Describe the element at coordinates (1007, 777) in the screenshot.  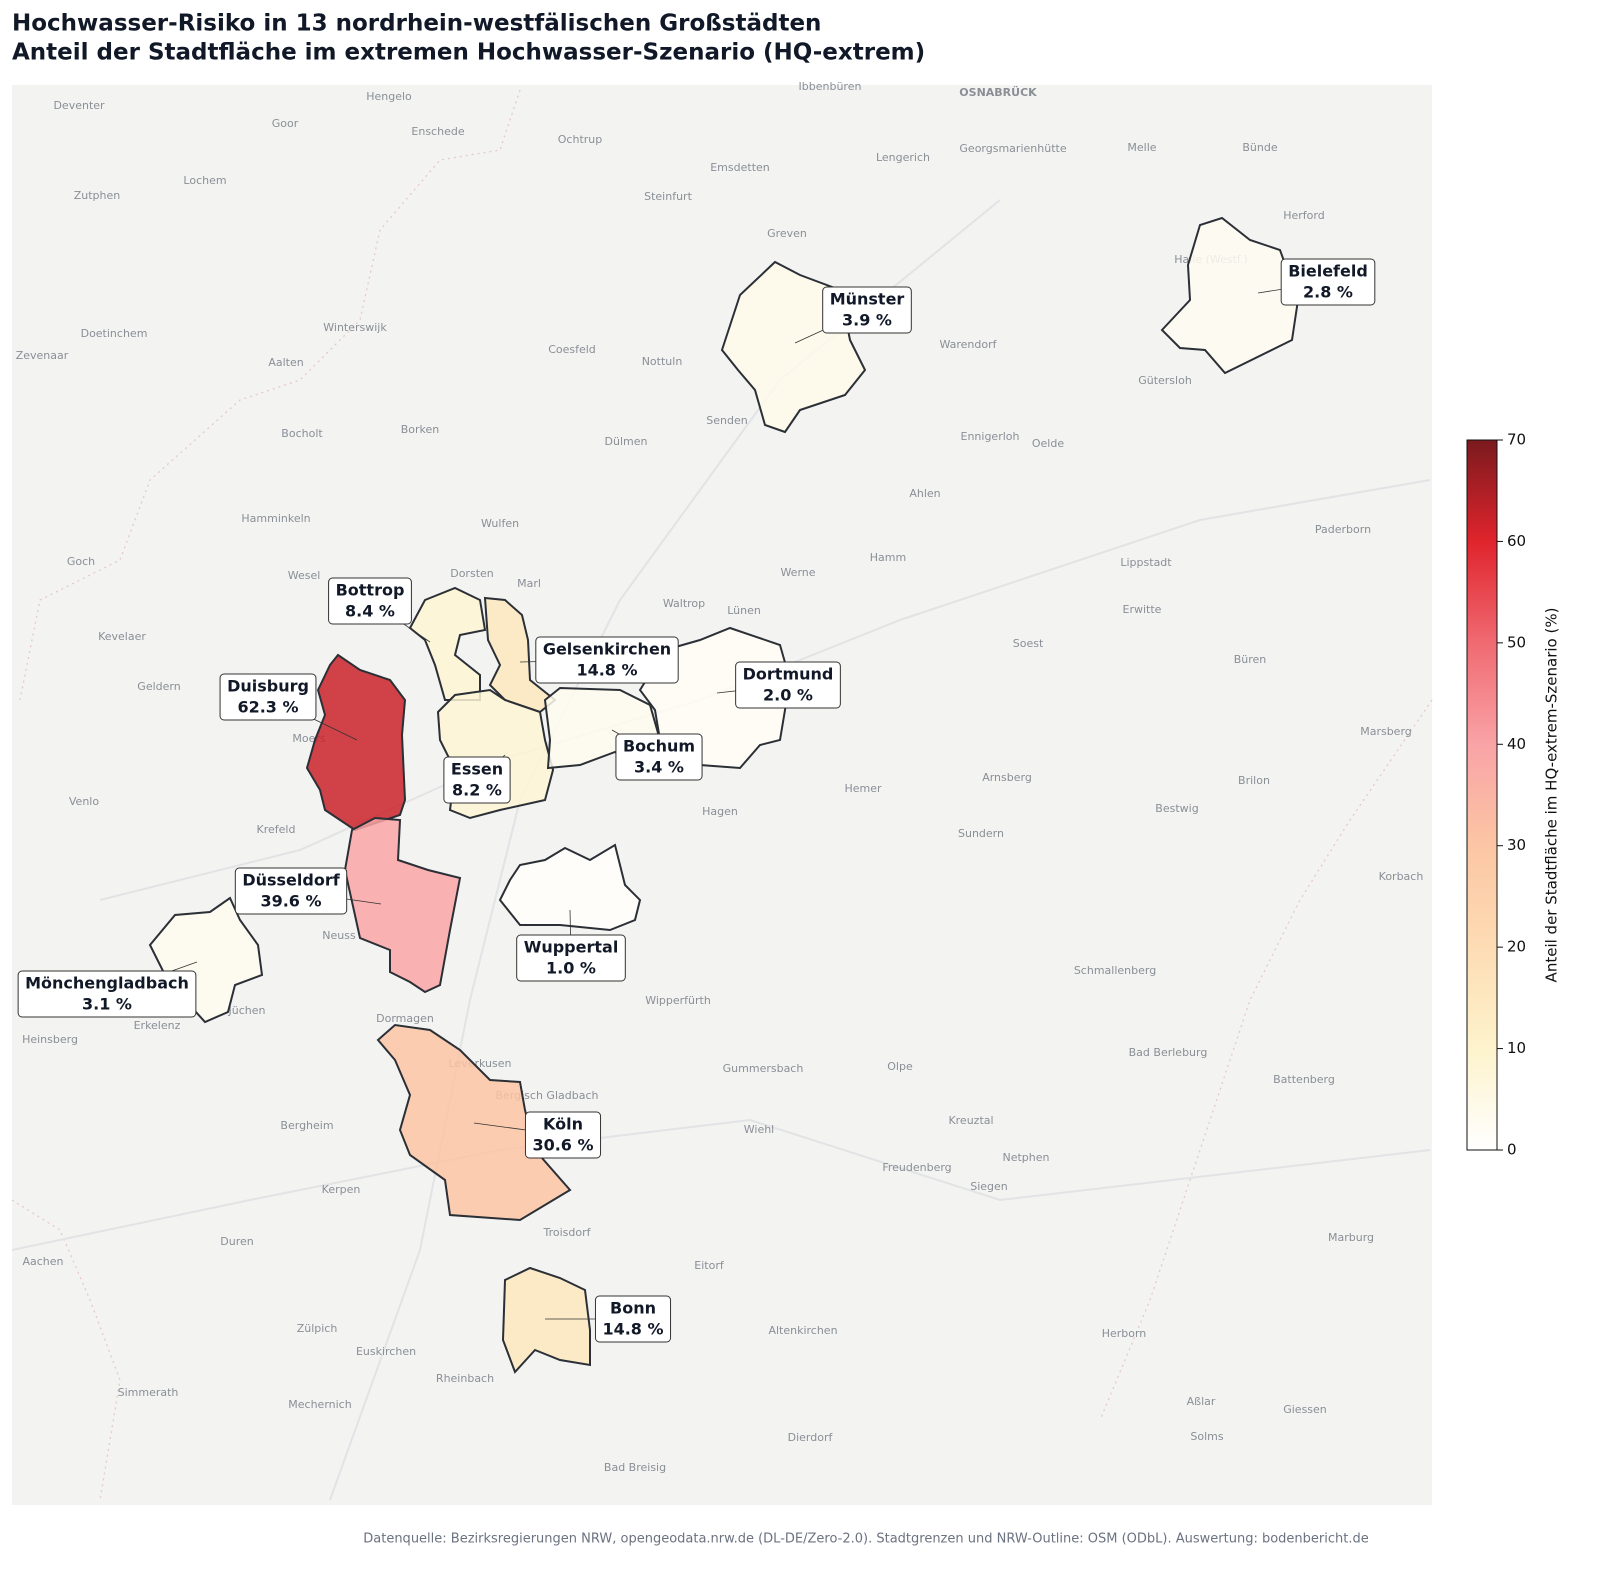
I see `place-label: Arnsberg` at that location.